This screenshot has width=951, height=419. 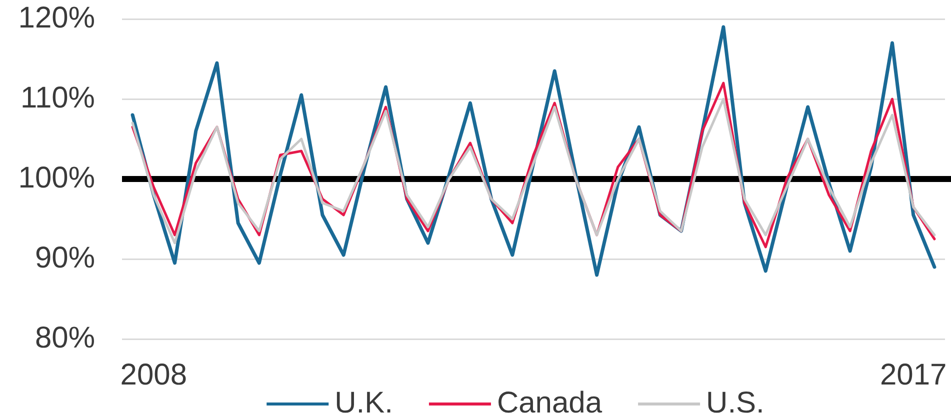 What do you see at coordinates (154, 375) in the screenshot?
I see `x-tick-label: 2008` at bounding box center [154, 375].